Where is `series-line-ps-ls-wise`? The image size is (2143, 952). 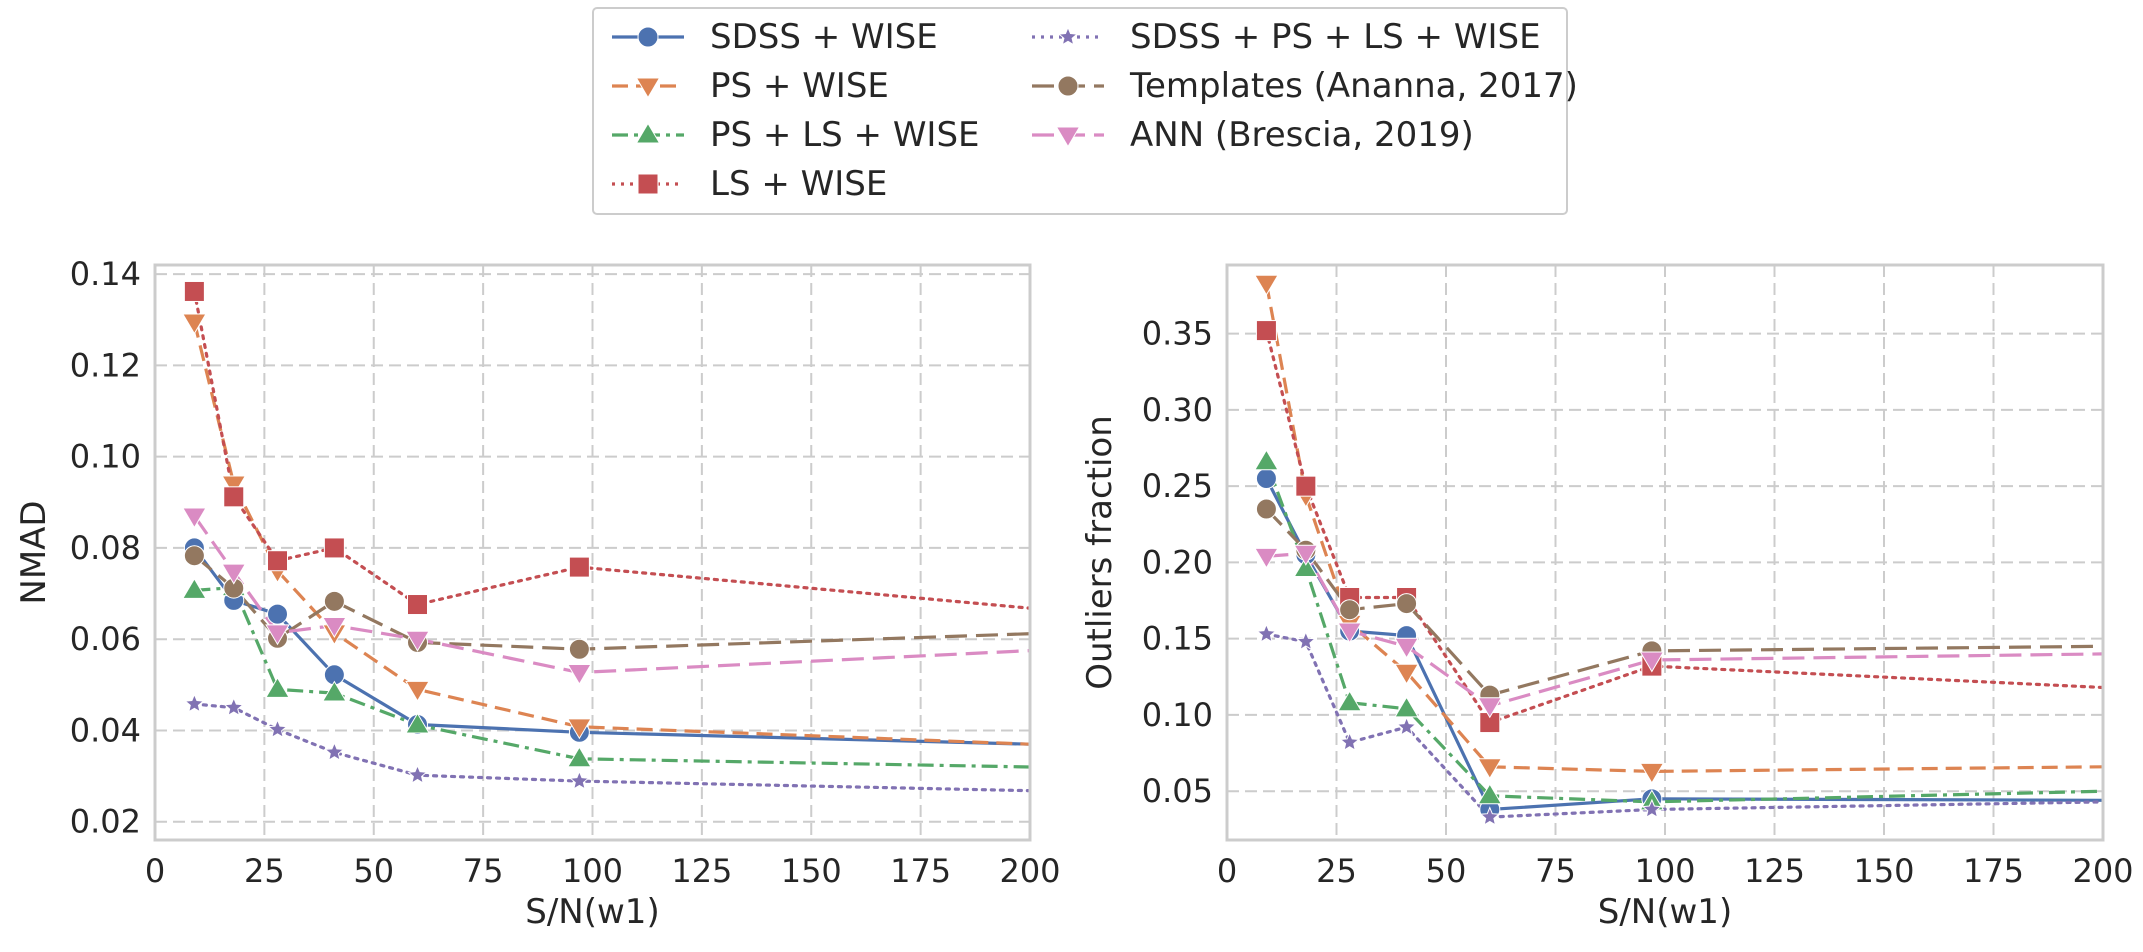 series-line-ps-ls-wise is located at coordinates (1683, 632).